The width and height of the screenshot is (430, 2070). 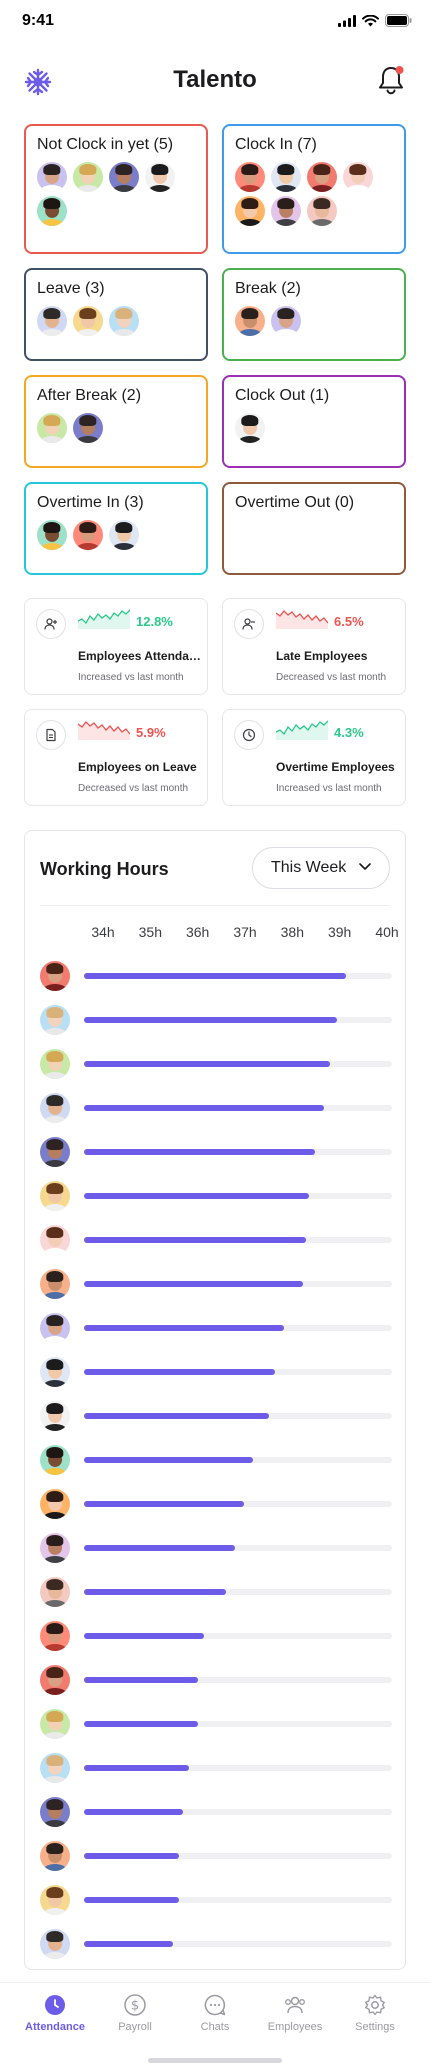 I want to click on status-card: Leave (3), so click(x=116, y=314).